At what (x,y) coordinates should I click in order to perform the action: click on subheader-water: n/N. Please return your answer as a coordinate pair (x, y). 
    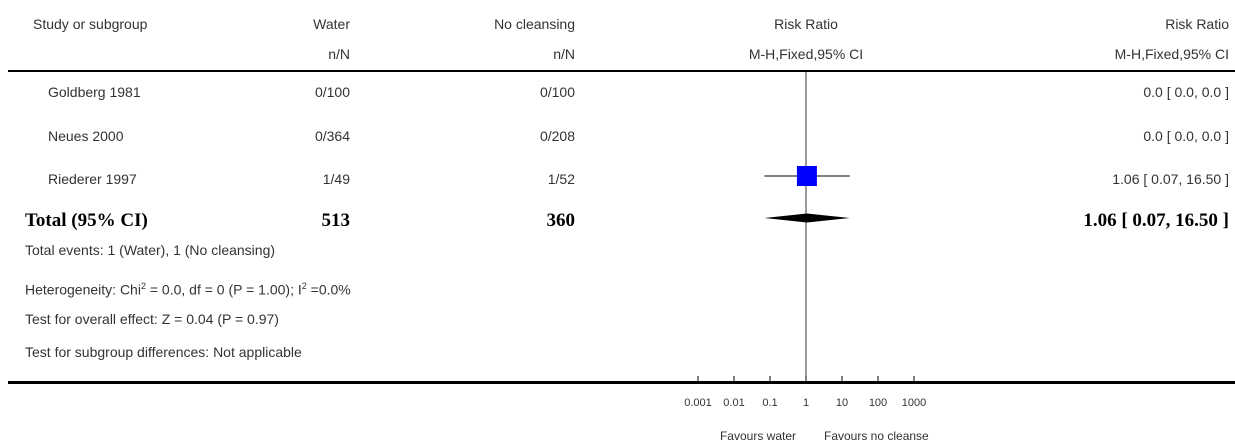
    Looking at the image, I should click on (339, 54).